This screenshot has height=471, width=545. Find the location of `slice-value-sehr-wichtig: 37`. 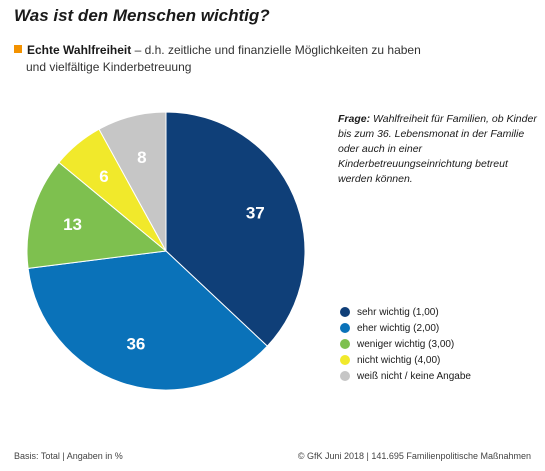

slice-value-sehr-wichtig: 37 is located at coordinates (255, 212).